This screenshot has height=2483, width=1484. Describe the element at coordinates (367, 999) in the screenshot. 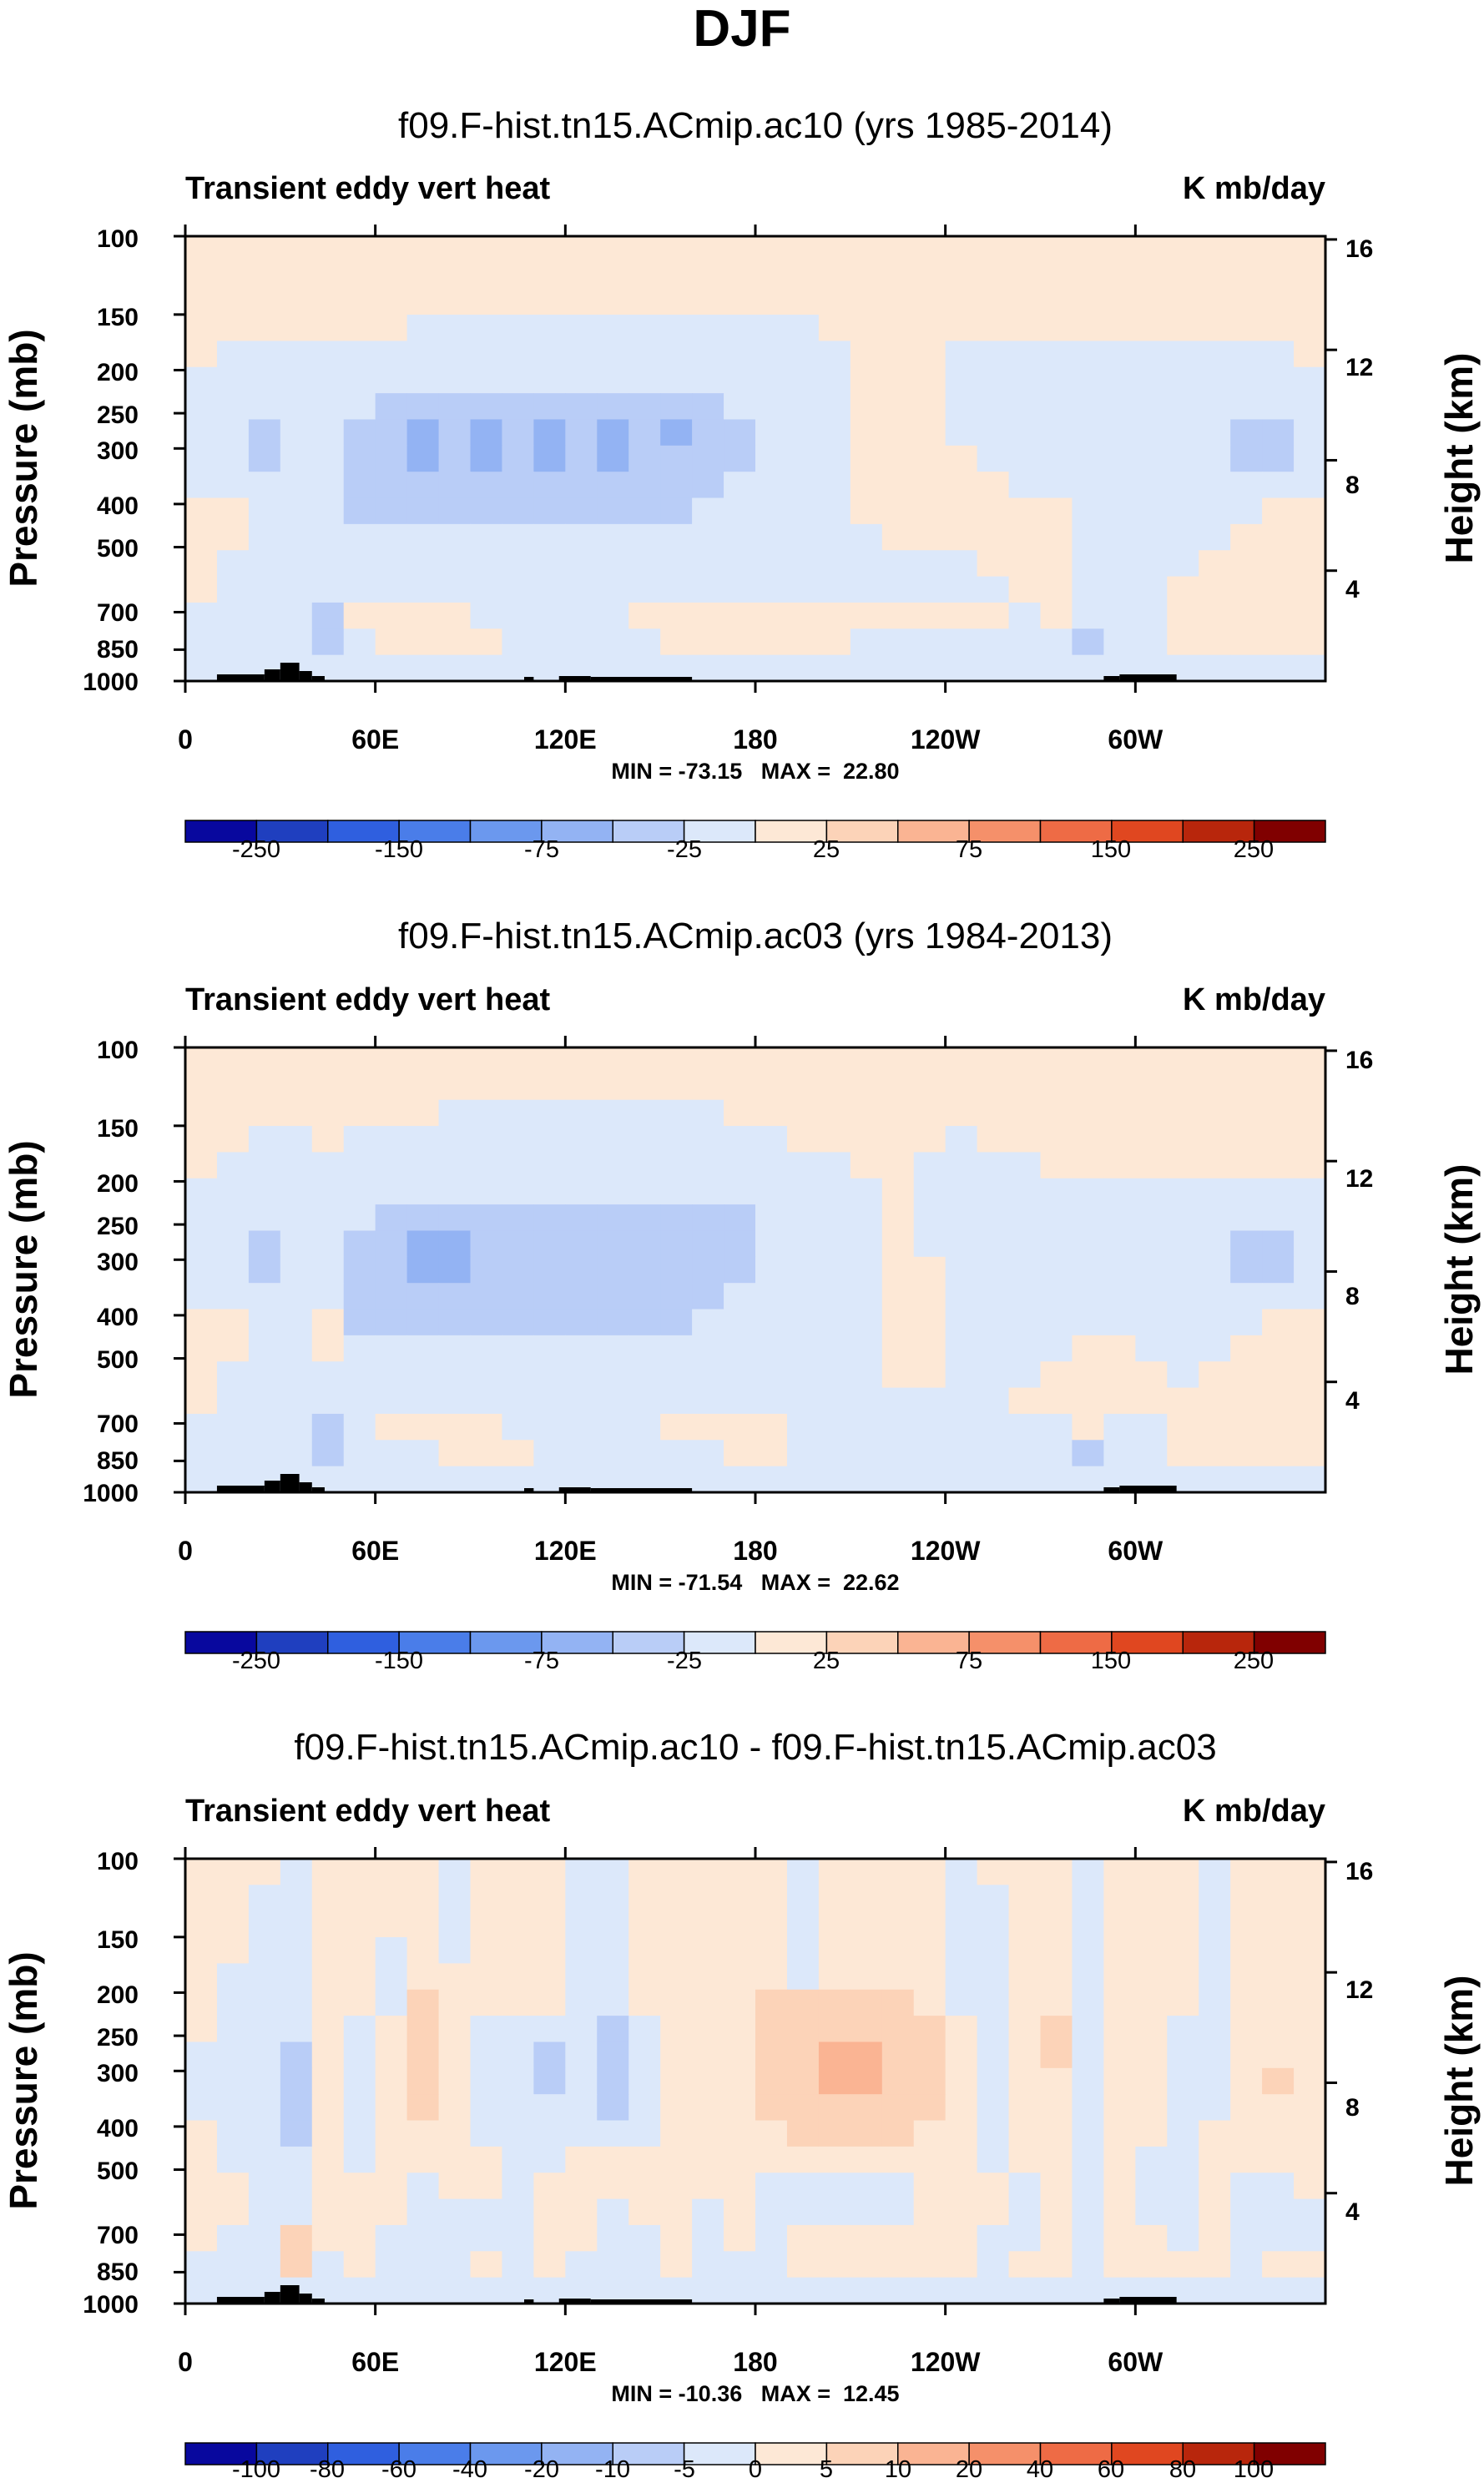

I see `variable-label: Transient eddy vert heat` at that location.